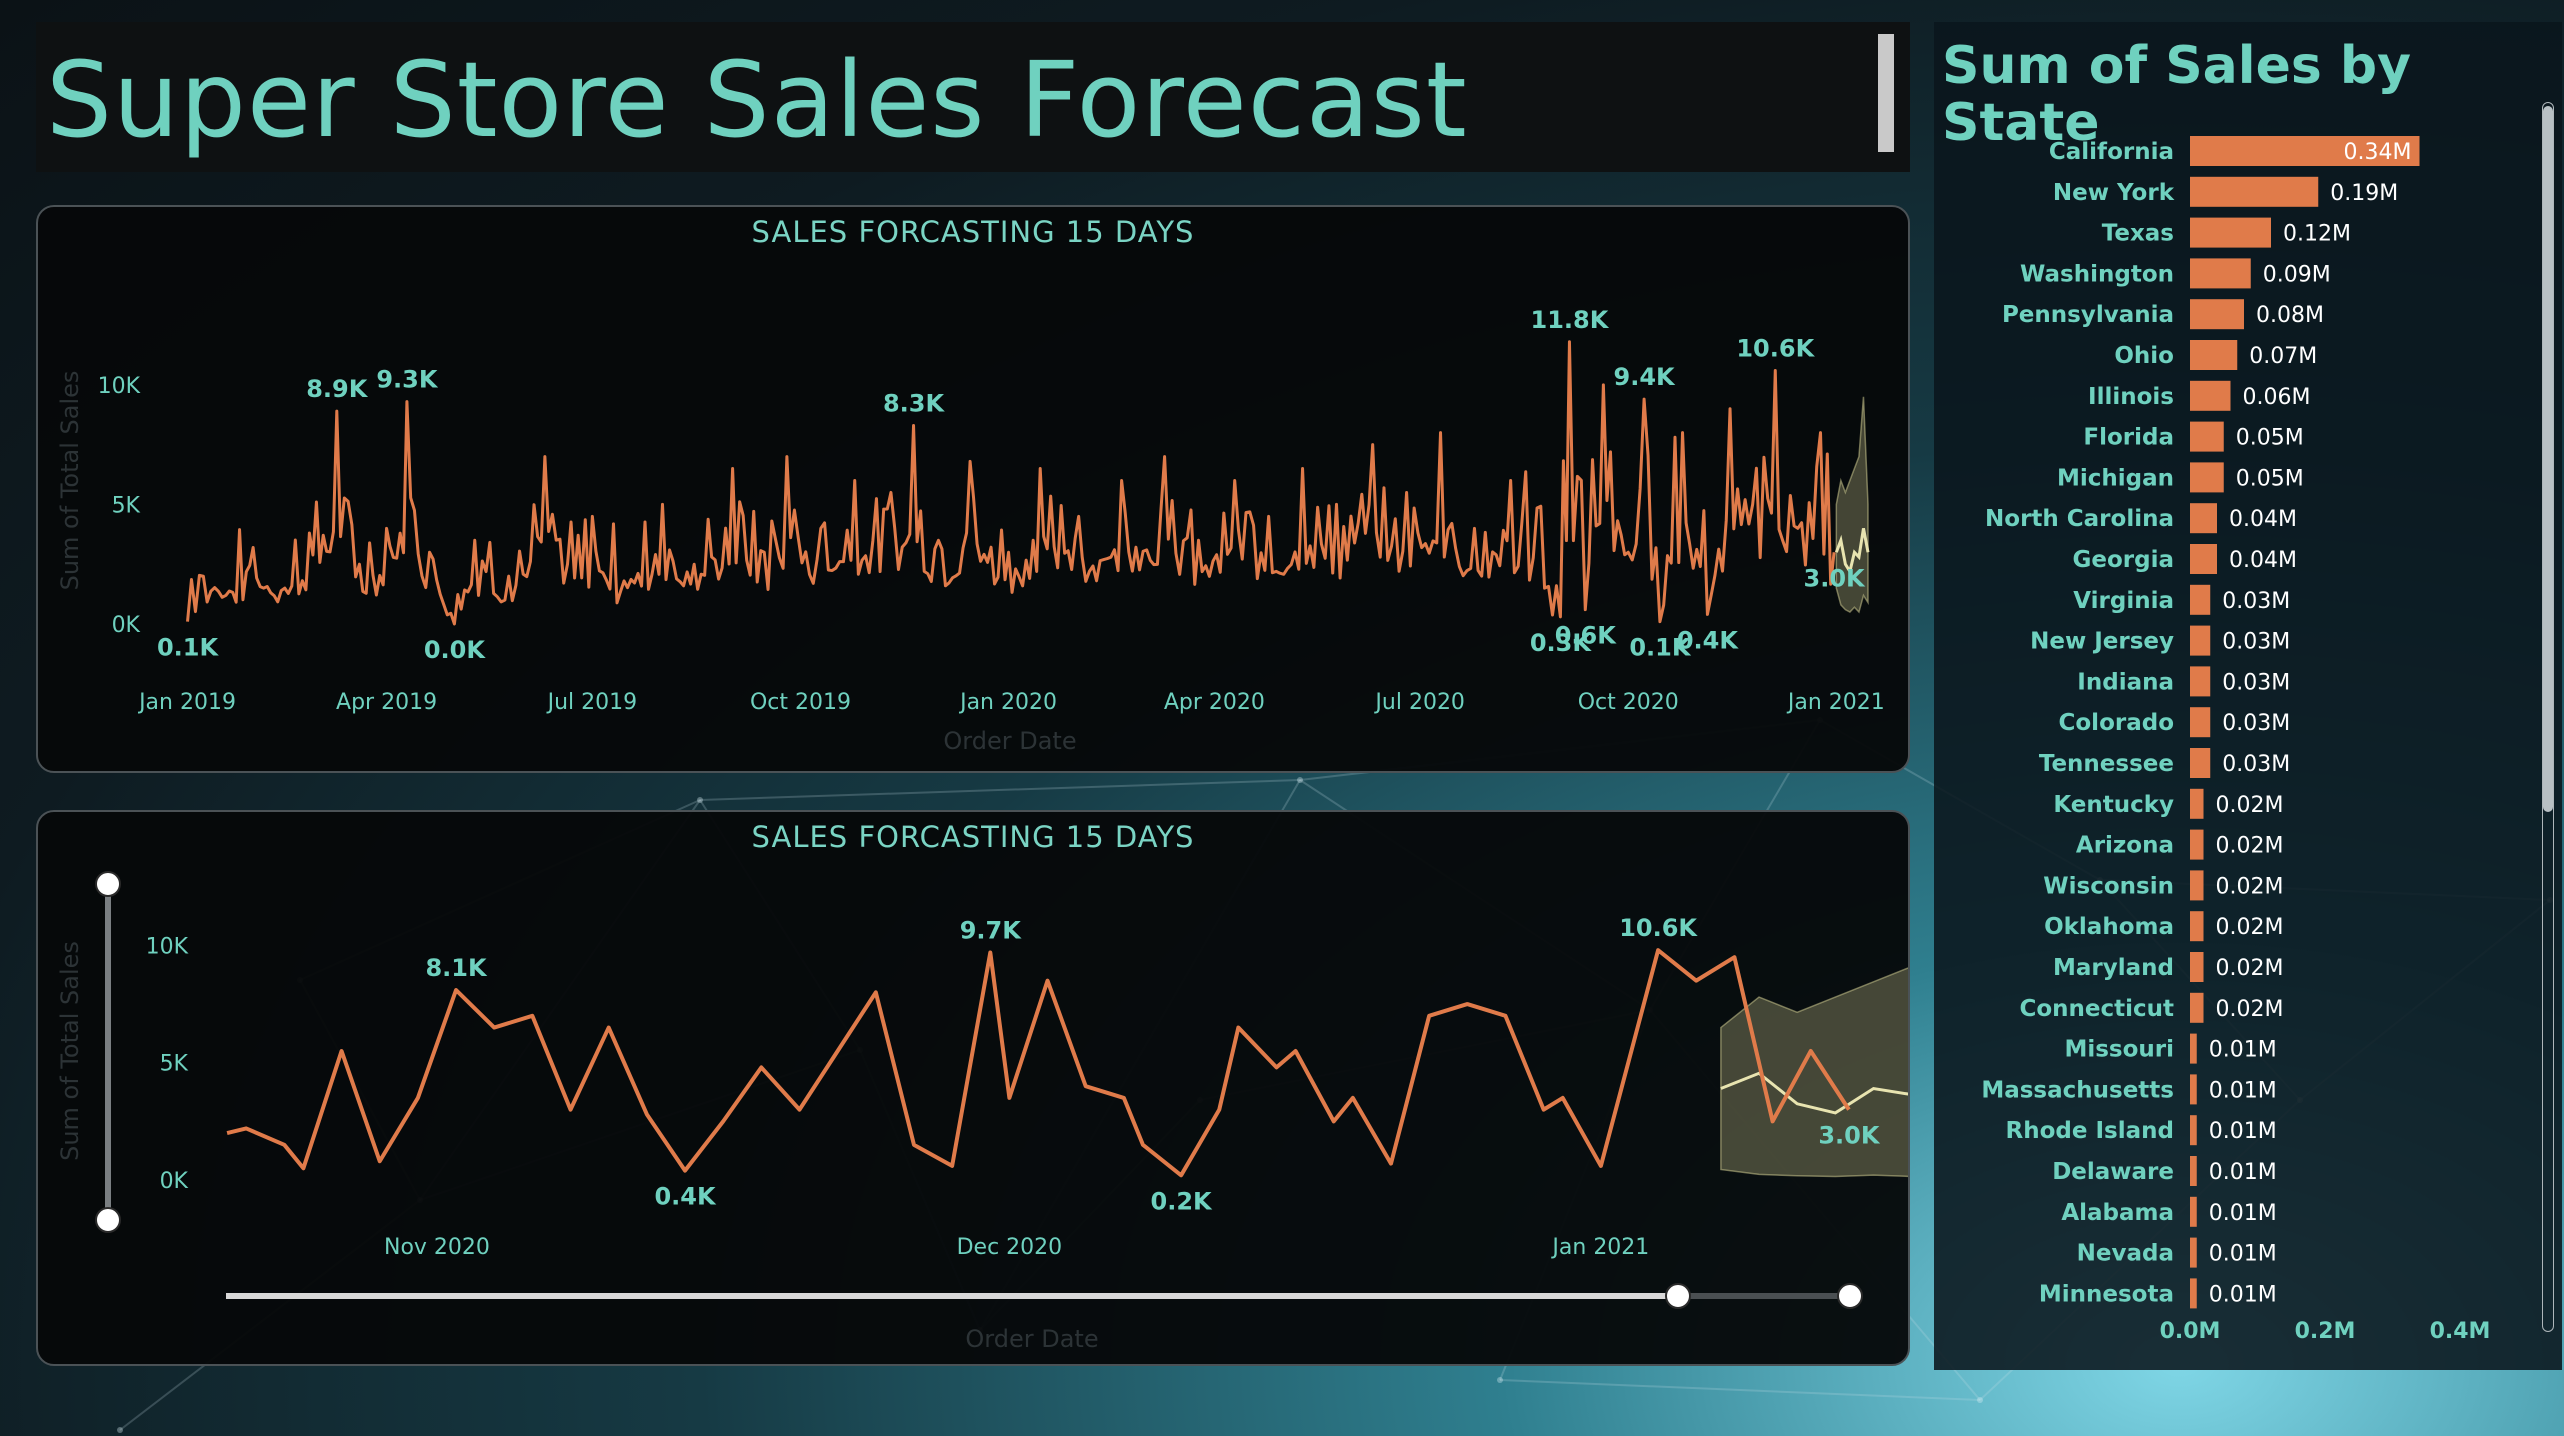 This screenshot has height=1436, width=2564. Describe the element at coordinates (1678, 1296) in the screenshot. I see `horizontal-slider-left-handle` at that location.